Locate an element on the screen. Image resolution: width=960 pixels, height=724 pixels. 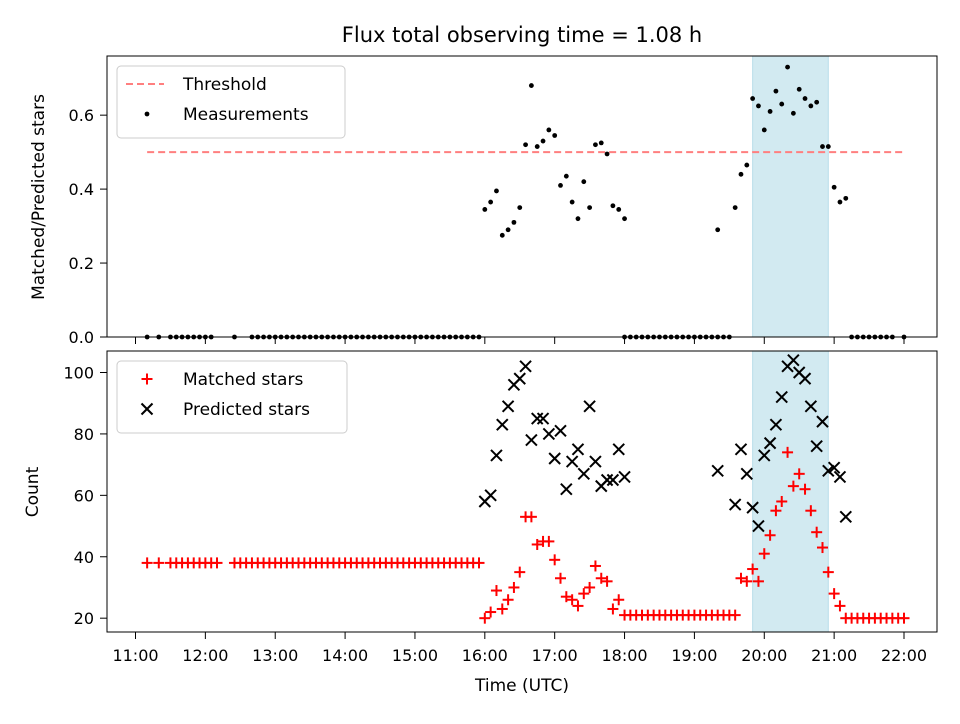
legend-label: Predicted stars is located at coordinates (246, 410).